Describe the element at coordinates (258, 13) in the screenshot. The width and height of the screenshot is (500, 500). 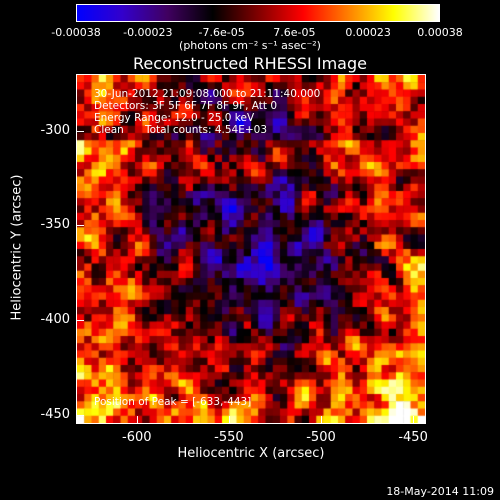
I see `colorbar` at that location.